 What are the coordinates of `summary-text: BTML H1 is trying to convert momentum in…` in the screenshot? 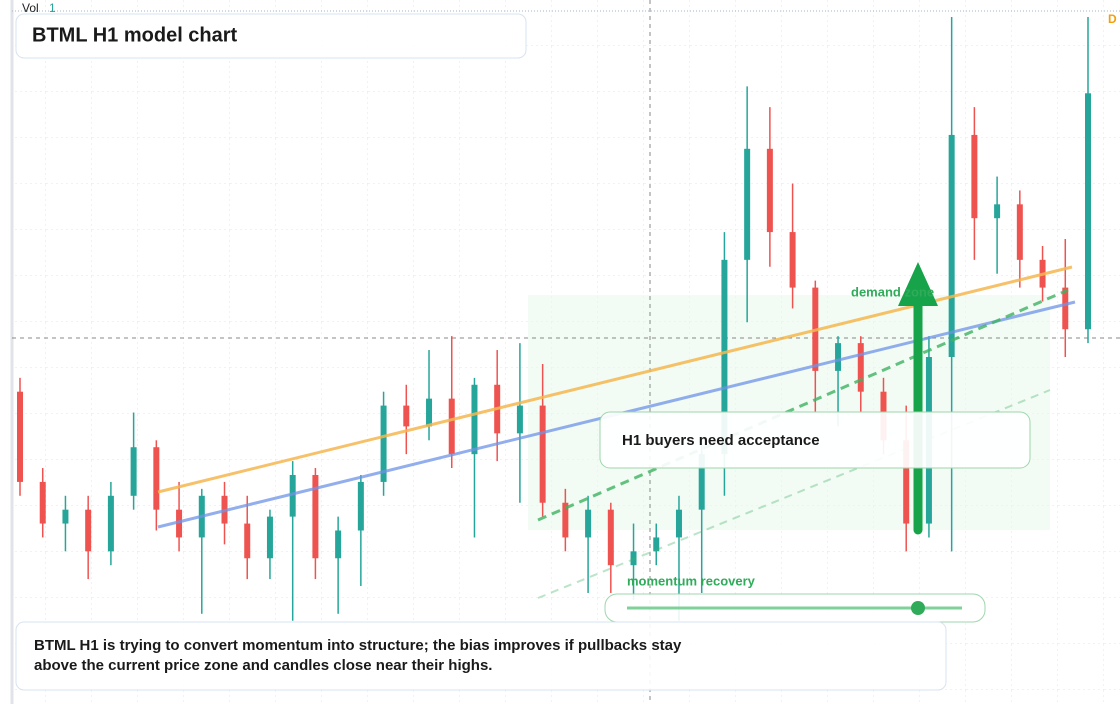 It's located at (358, 655).